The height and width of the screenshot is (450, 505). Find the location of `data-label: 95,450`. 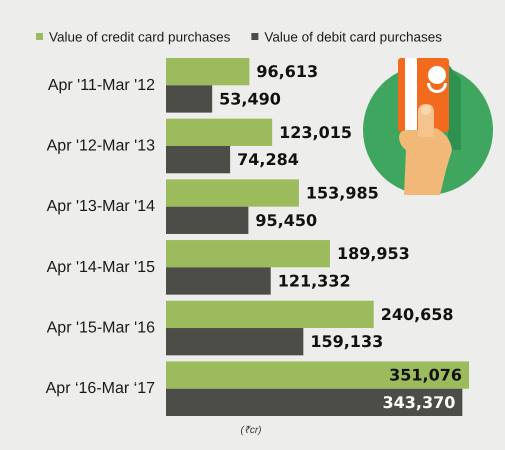

data-label: 95,450 is located at coordinates (286, 220).